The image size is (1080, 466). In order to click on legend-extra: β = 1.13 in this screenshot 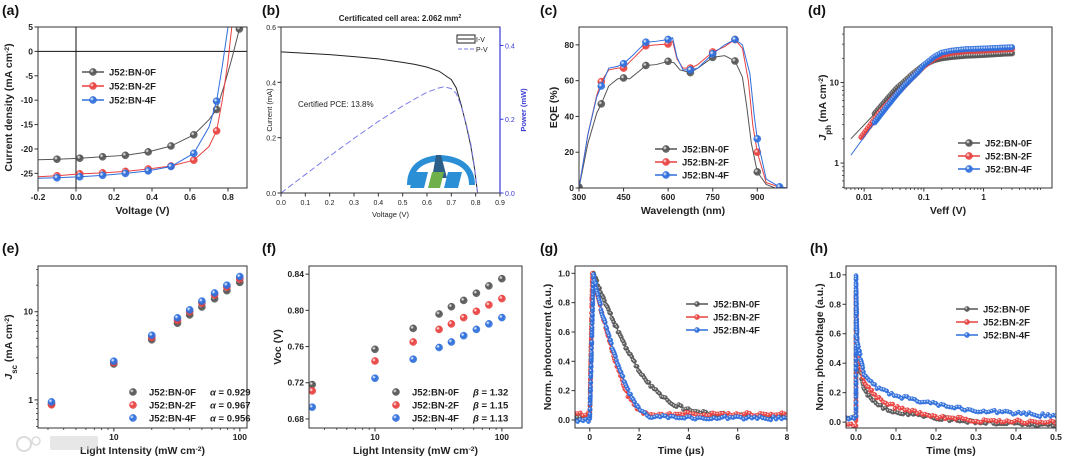, I will do `click(490, 419)`.